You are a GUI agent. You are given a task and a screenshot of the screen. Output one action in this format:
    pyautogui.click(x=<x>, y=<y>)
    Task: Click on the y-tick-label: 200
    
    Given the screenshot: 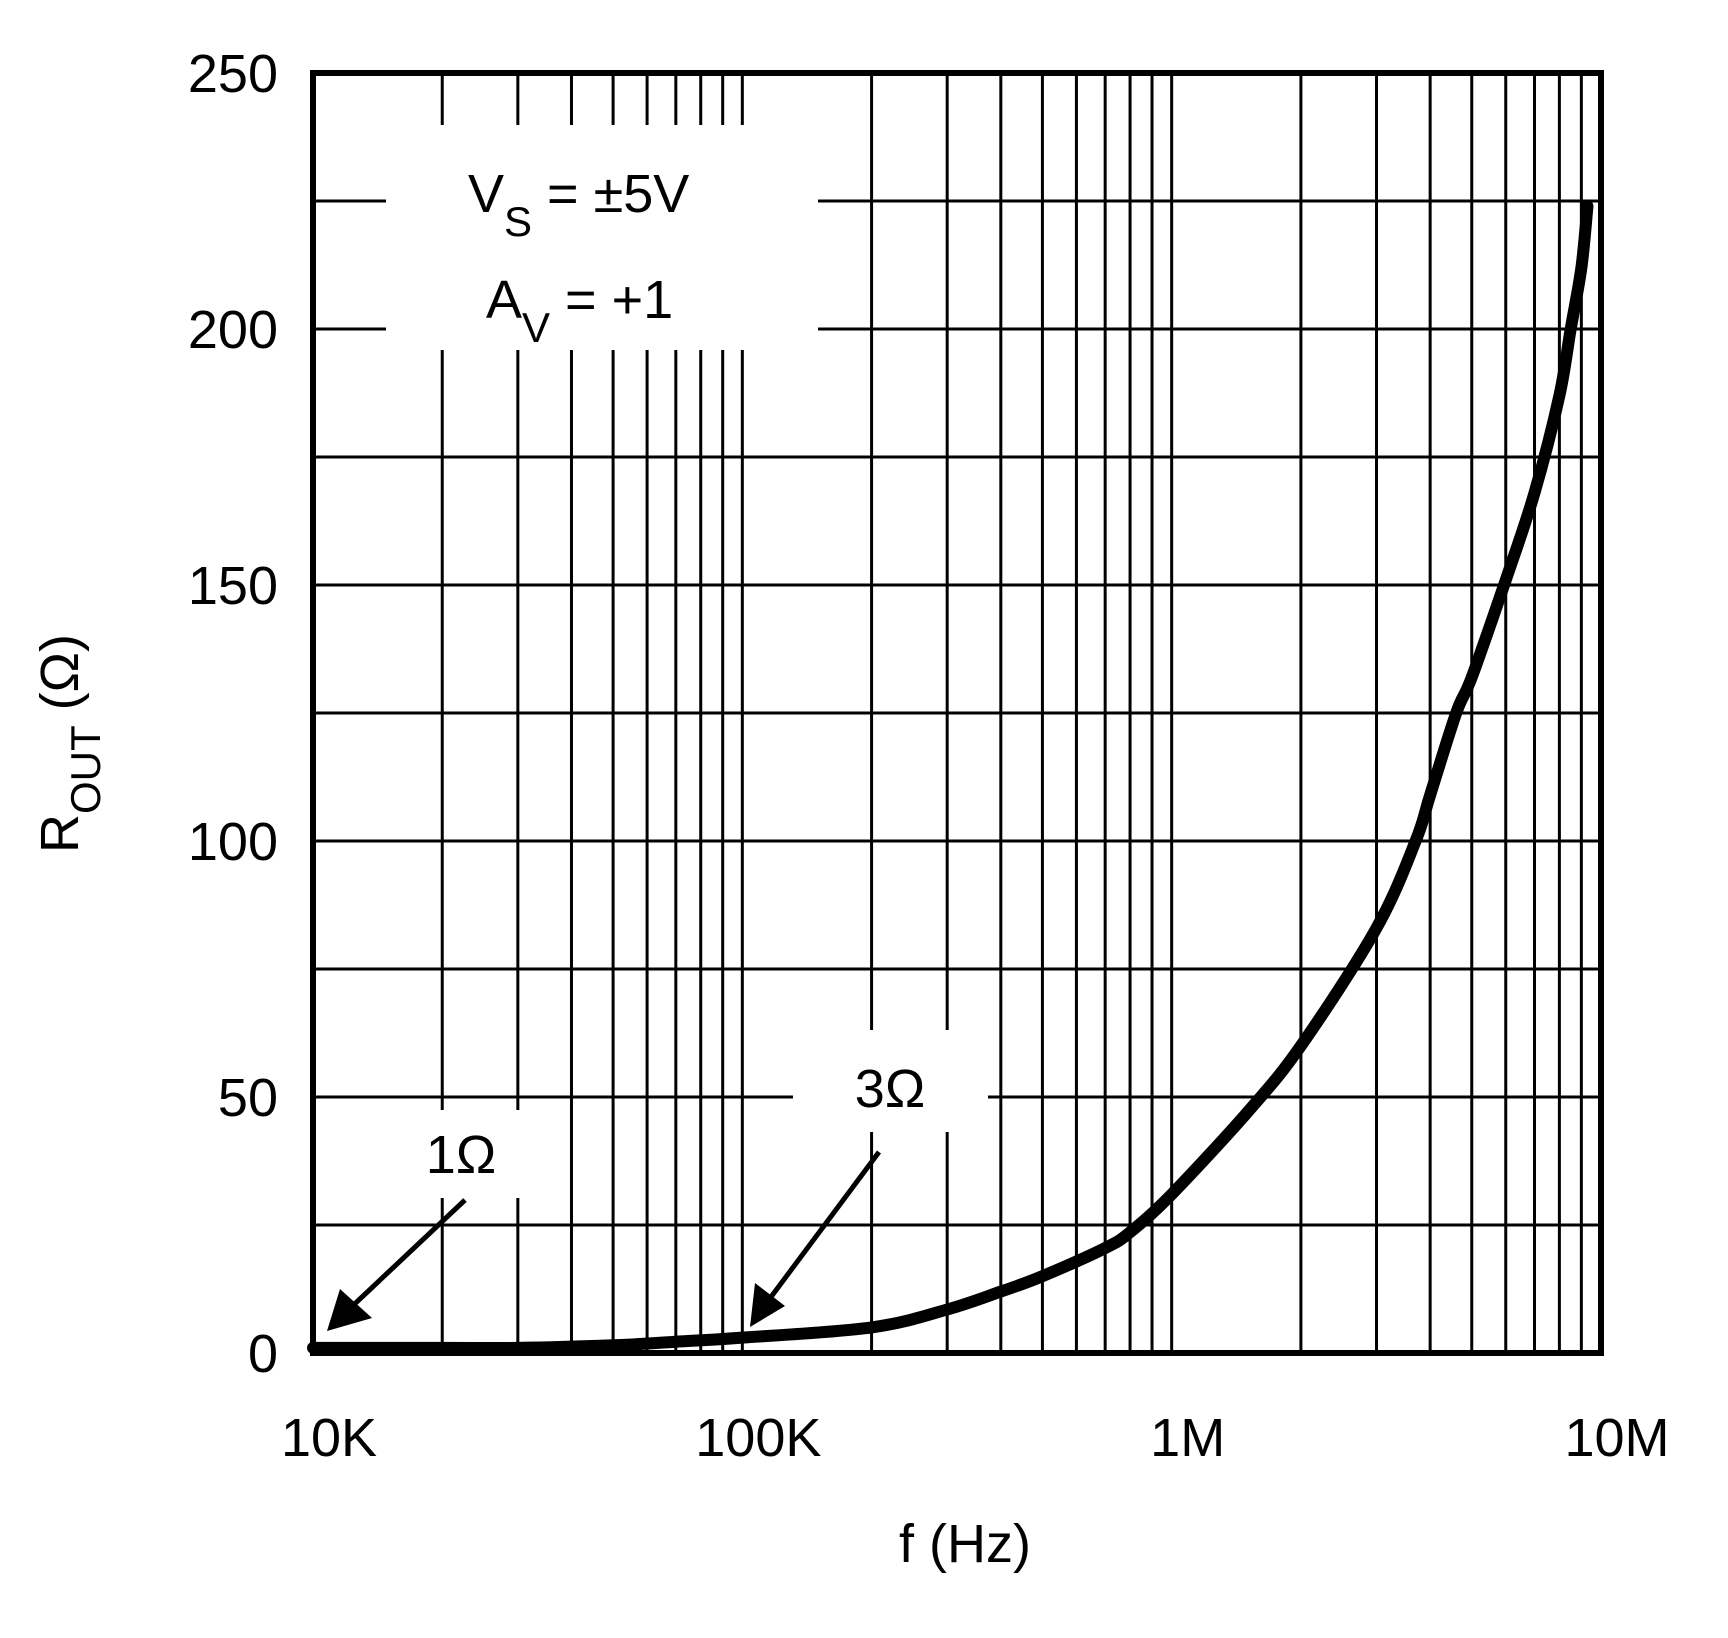 What is the action you would take?
    pyautogui.click(x=233, y=330)
    